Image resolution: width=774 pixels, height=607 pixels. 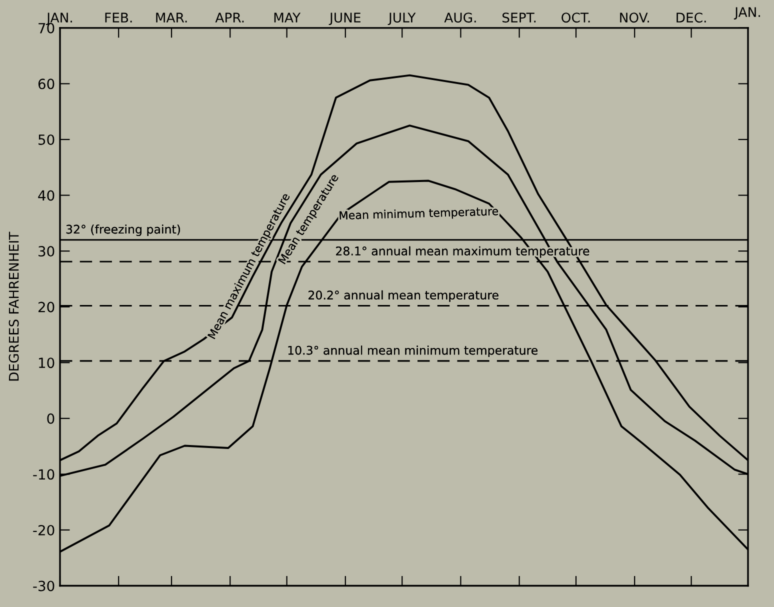 What do you see at coordinates (519, 17) in the screenshot?
I see `x-tick-label: SEPT.` at bounding box center [519, 17].